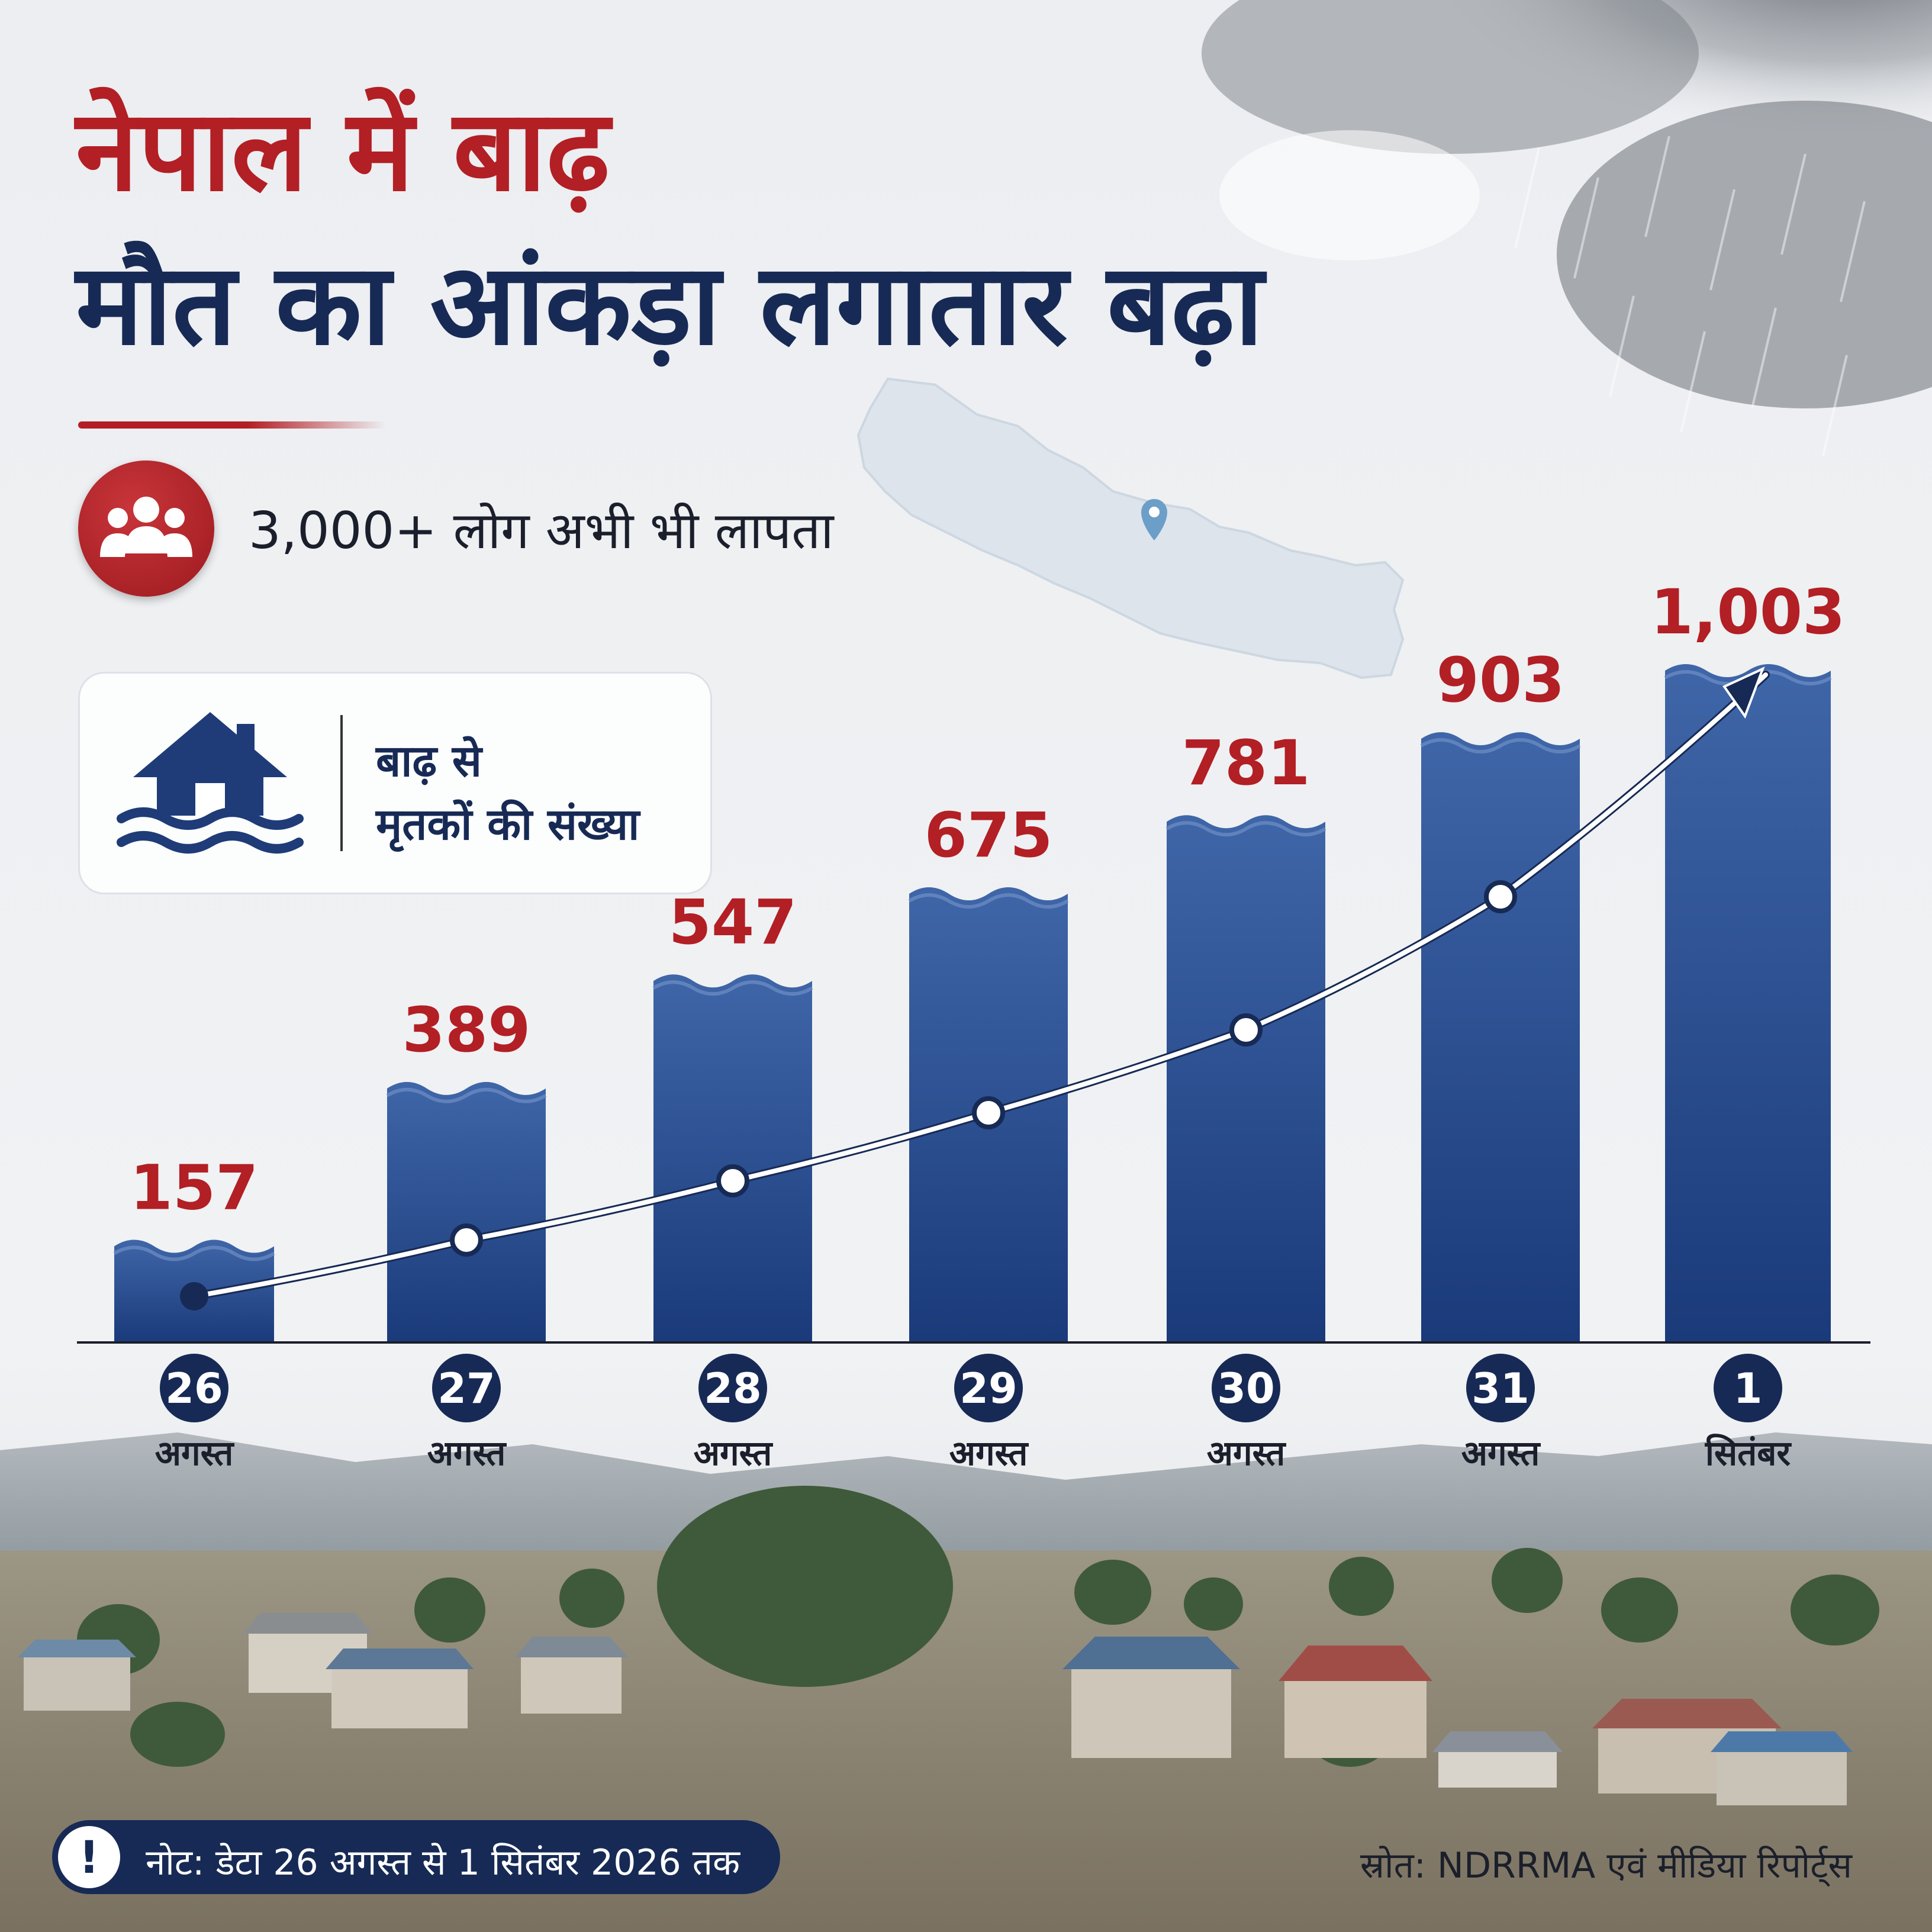  I want to click on data-note: ! नोट: डेटा 26 अगस्त से 1 सितंबर 2026 तक, so click(416, 1857).